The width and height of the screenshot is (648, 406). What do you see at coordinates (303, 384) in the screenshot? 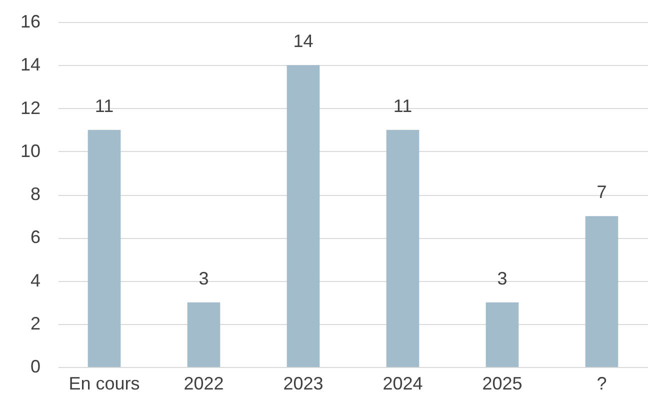
I see `x-tick-label: 2023` at bounding box center [303, 384].